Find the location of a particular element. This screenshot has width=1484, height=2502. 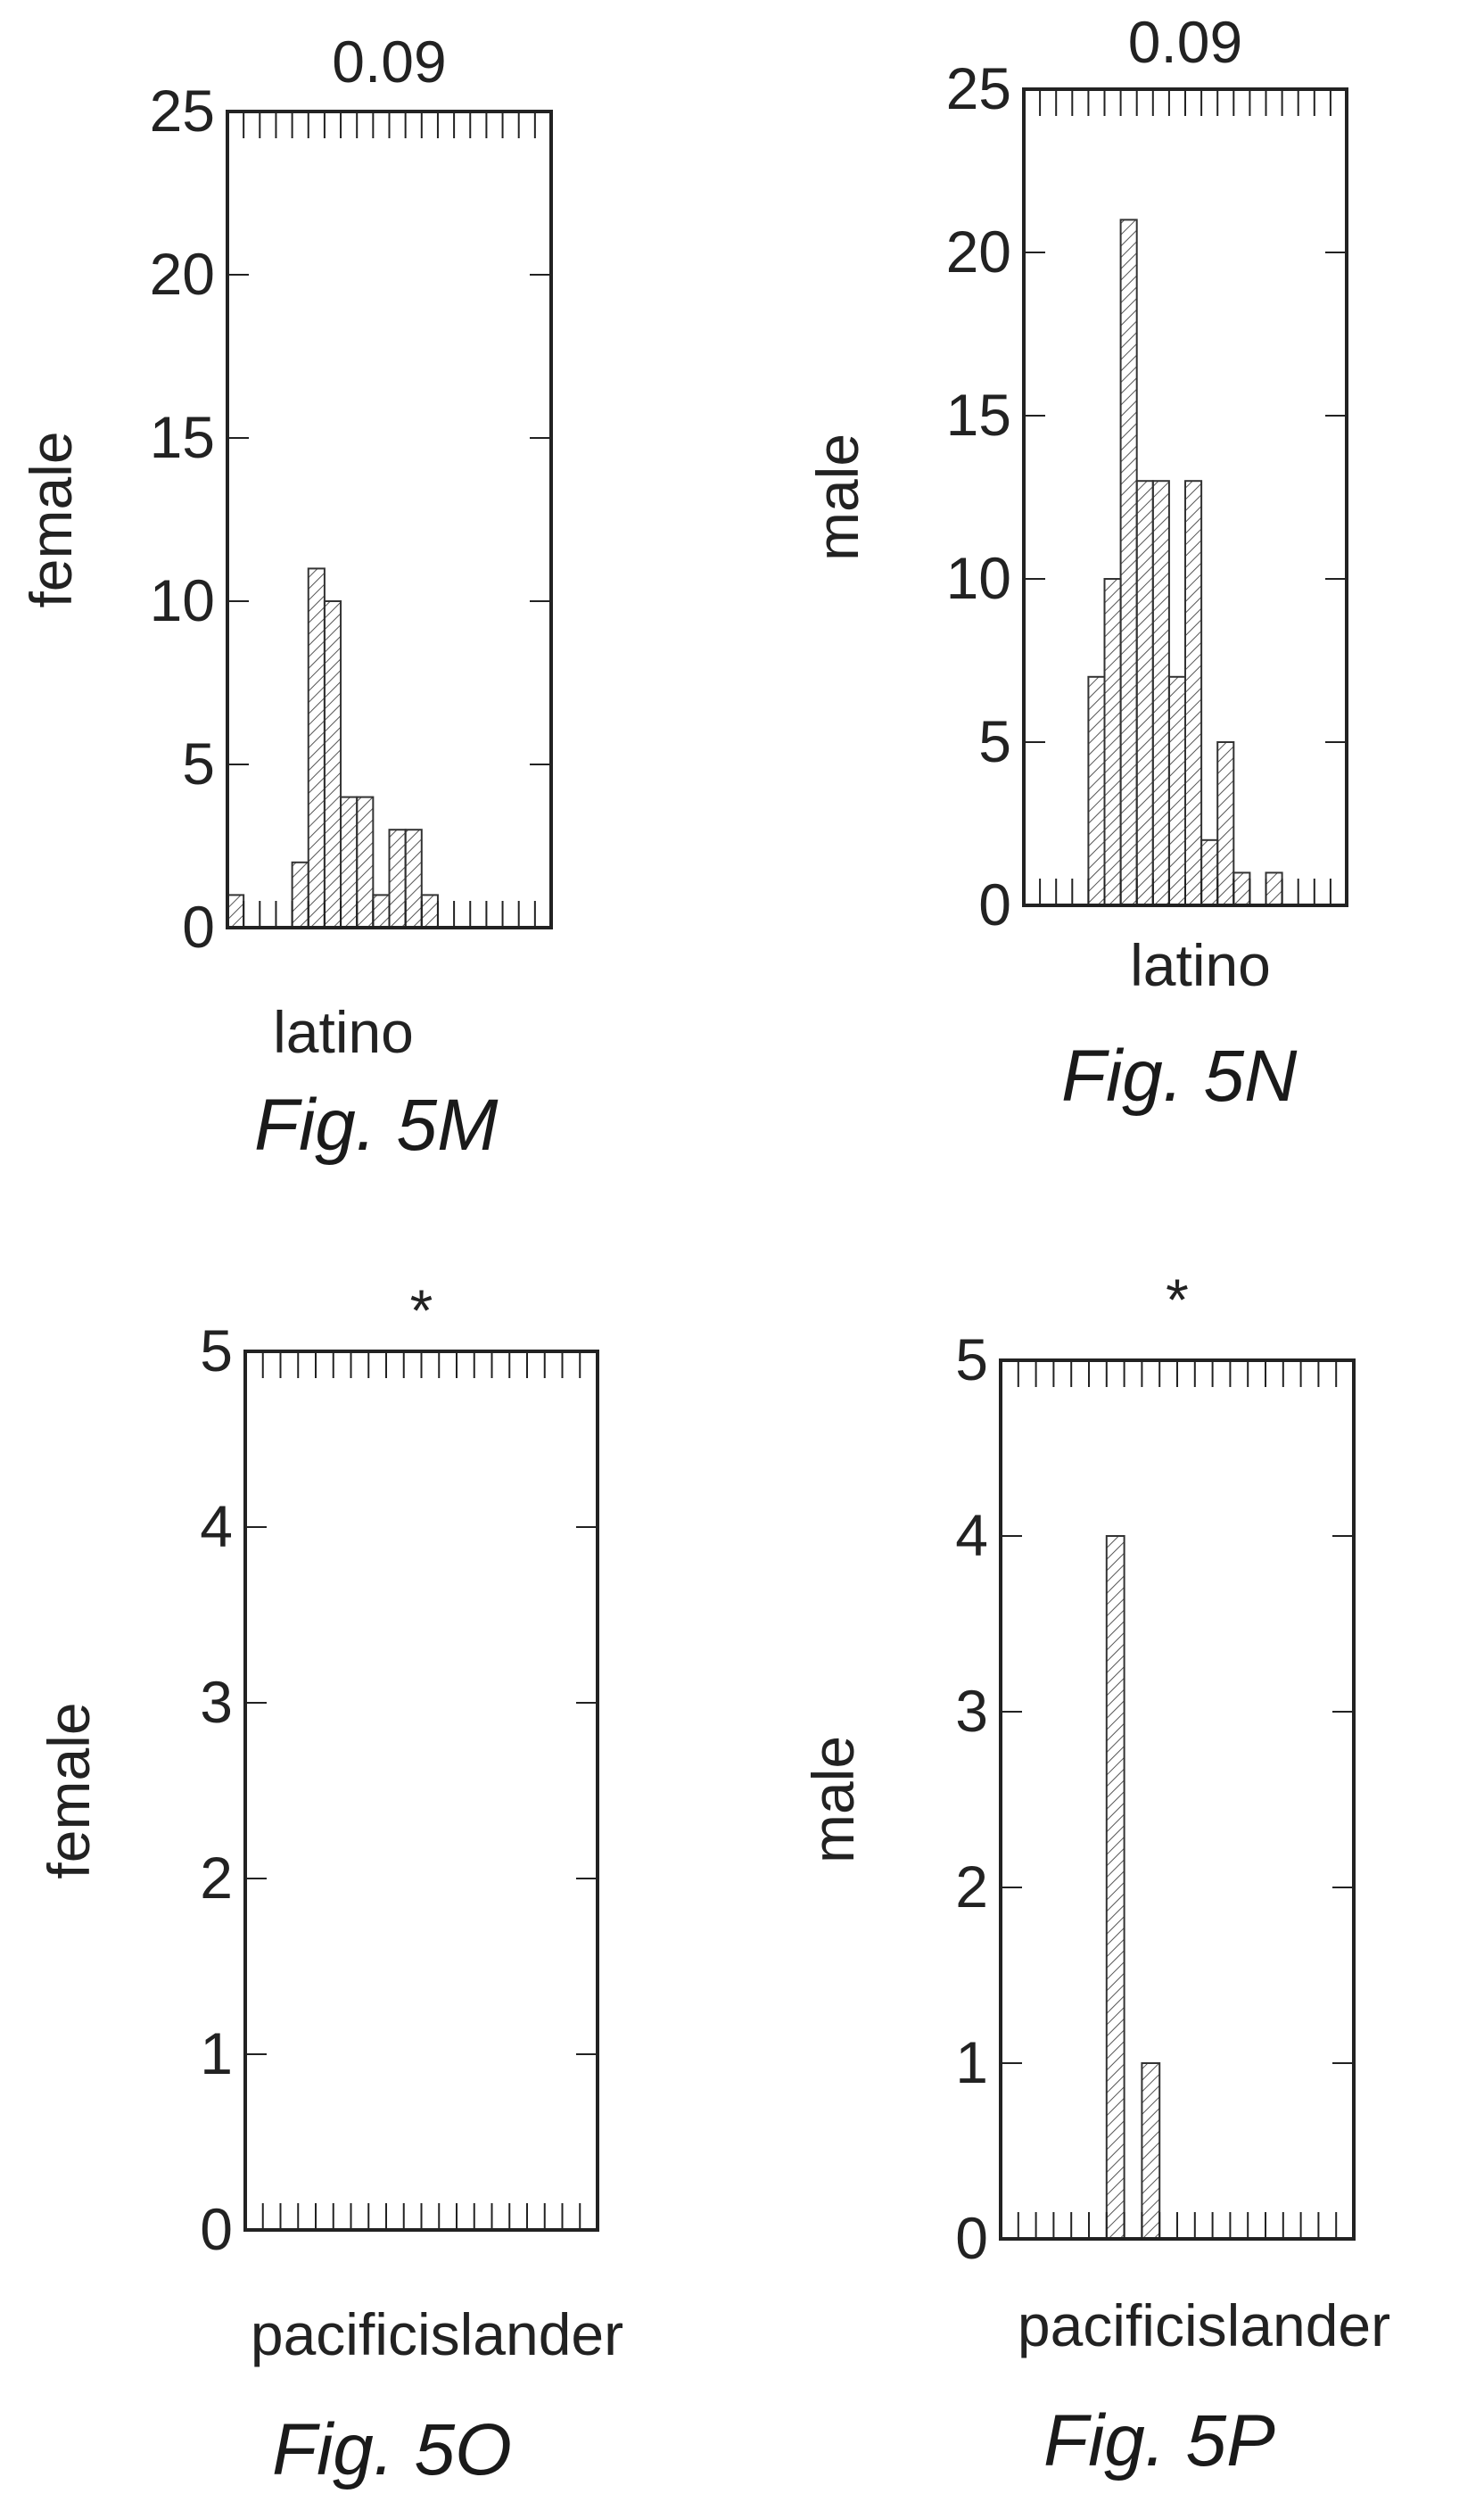

chart-panel-5m: 0 5 10 15 20 25 0.09 female latino is located at coordinates (285, 547).